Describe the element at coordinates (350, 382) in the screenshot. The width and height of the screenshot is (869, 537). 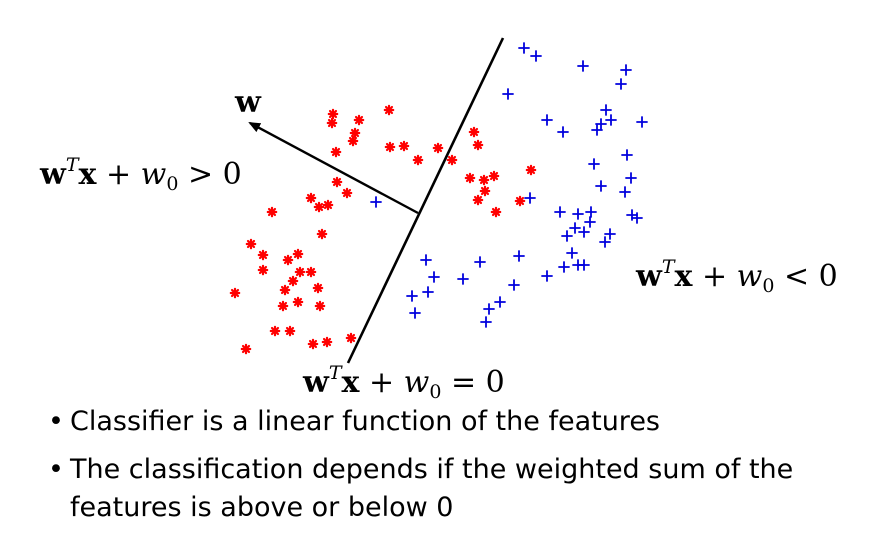
I see `bnd-x: x` at that location.